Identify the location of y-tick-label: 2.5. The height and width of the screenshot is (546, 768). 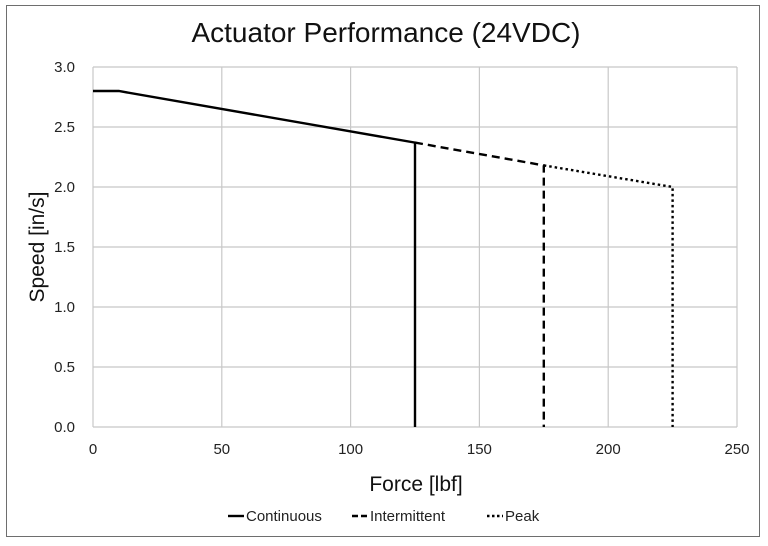
(64, 127).